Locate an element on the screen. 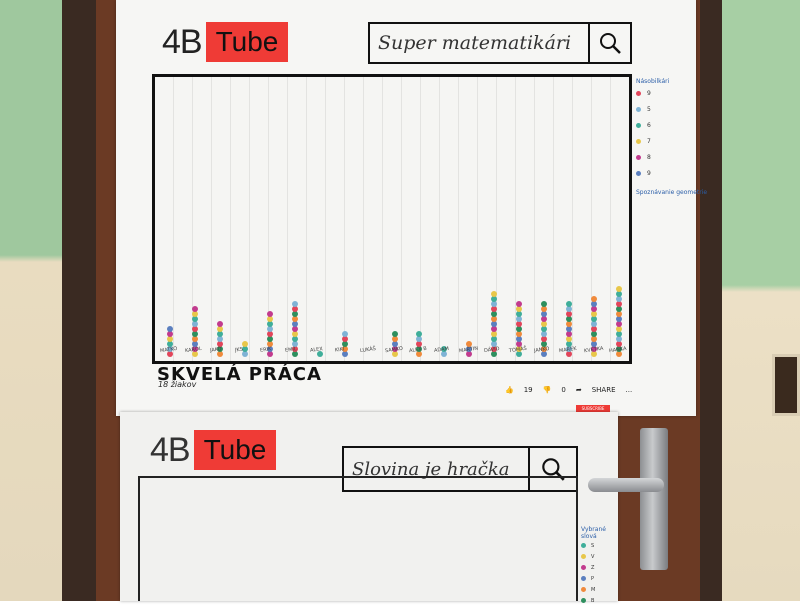  light-switch is located at coordinates (786, 385).